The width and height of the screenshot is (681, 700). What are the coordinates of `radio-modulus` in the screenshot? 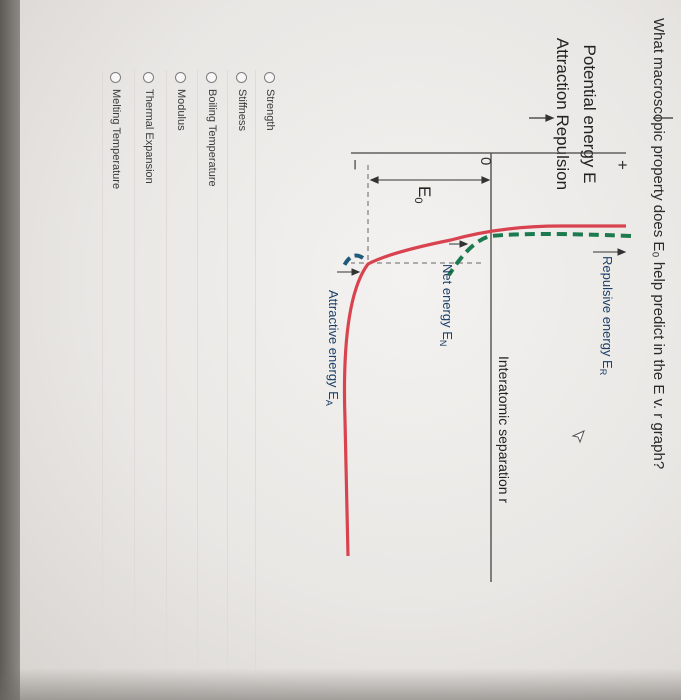 It's located at (181, 77).